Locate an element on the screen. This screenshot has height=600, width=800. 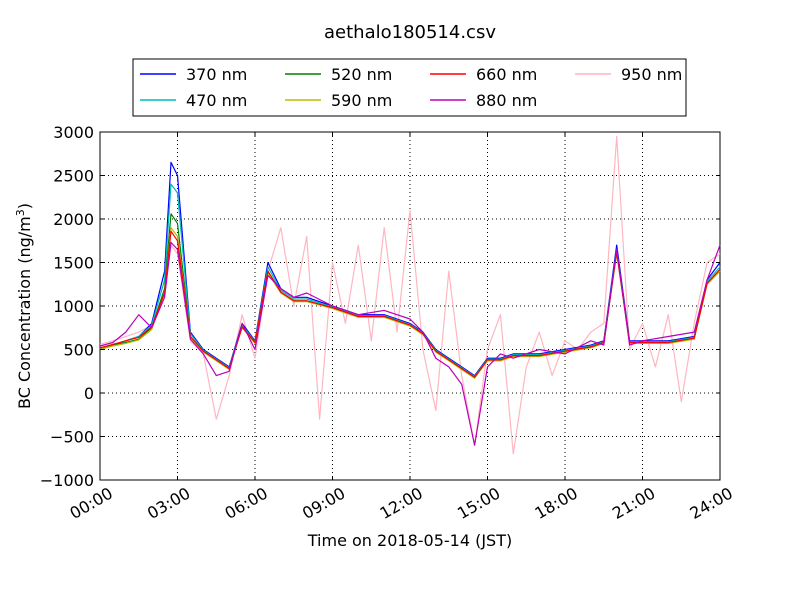
legend-label: 880 nm is located at coordinates (506, 100).